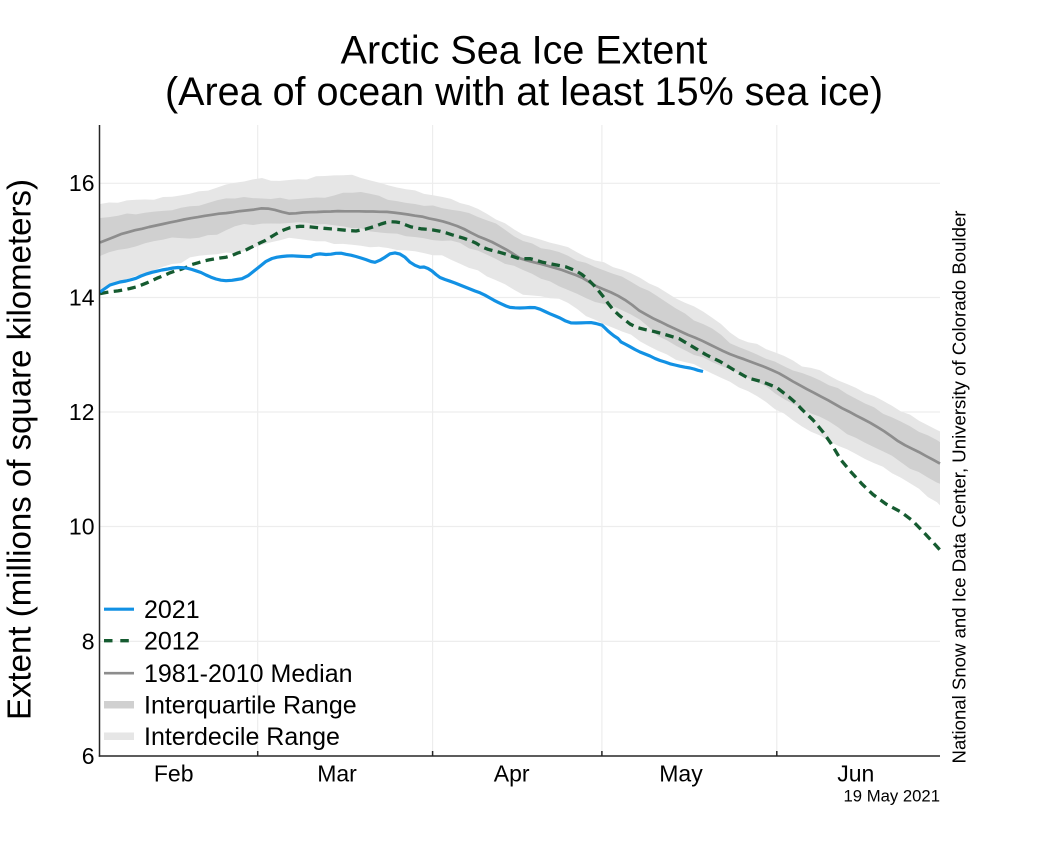 This screenshot has width=1050, height=845. Describe the element at coordinates (82, 183) in the screenshot. I see `svg-text: 16` at that location.